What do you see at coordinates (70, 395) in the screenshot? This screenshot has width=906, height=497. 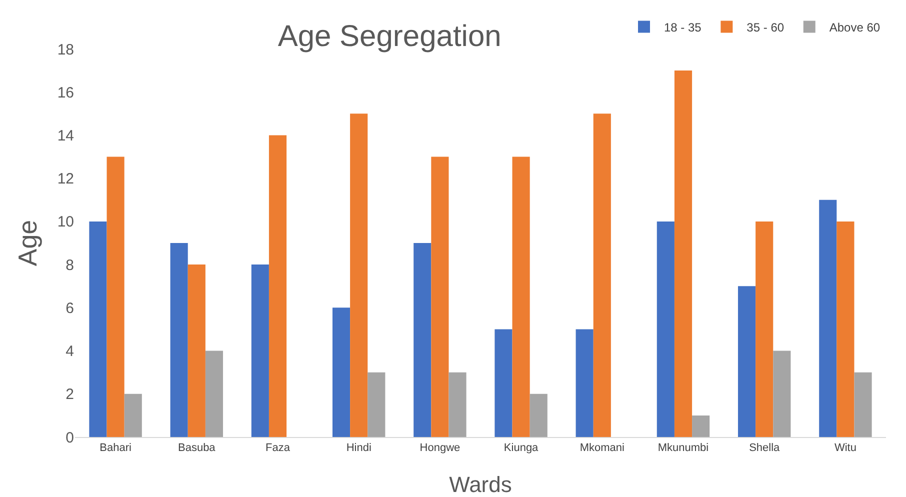 I see `y-tick-label: 2` at bounding box center [70, 395].